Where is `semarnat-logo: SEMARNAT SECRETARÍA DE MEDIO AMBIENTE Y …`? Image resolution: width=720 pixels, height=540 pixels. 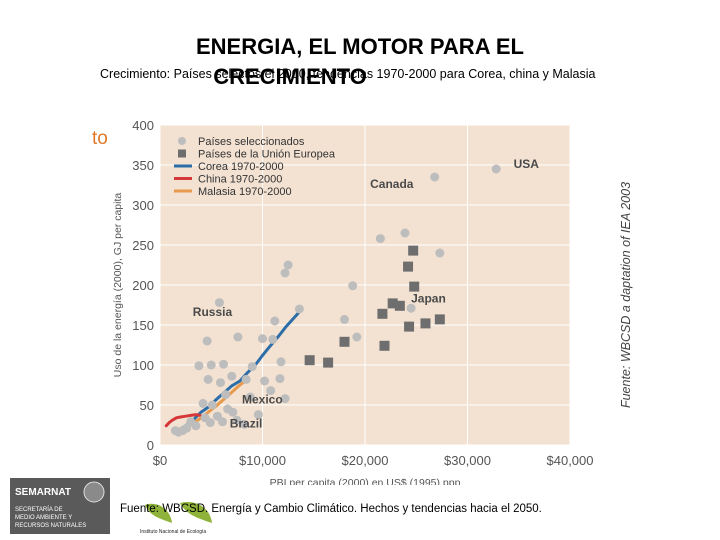
semarnat-logo: SEMARNAT SECRETARÍA DE MEDIO AMBIENTE Y … is located at coordinates (60, 506).